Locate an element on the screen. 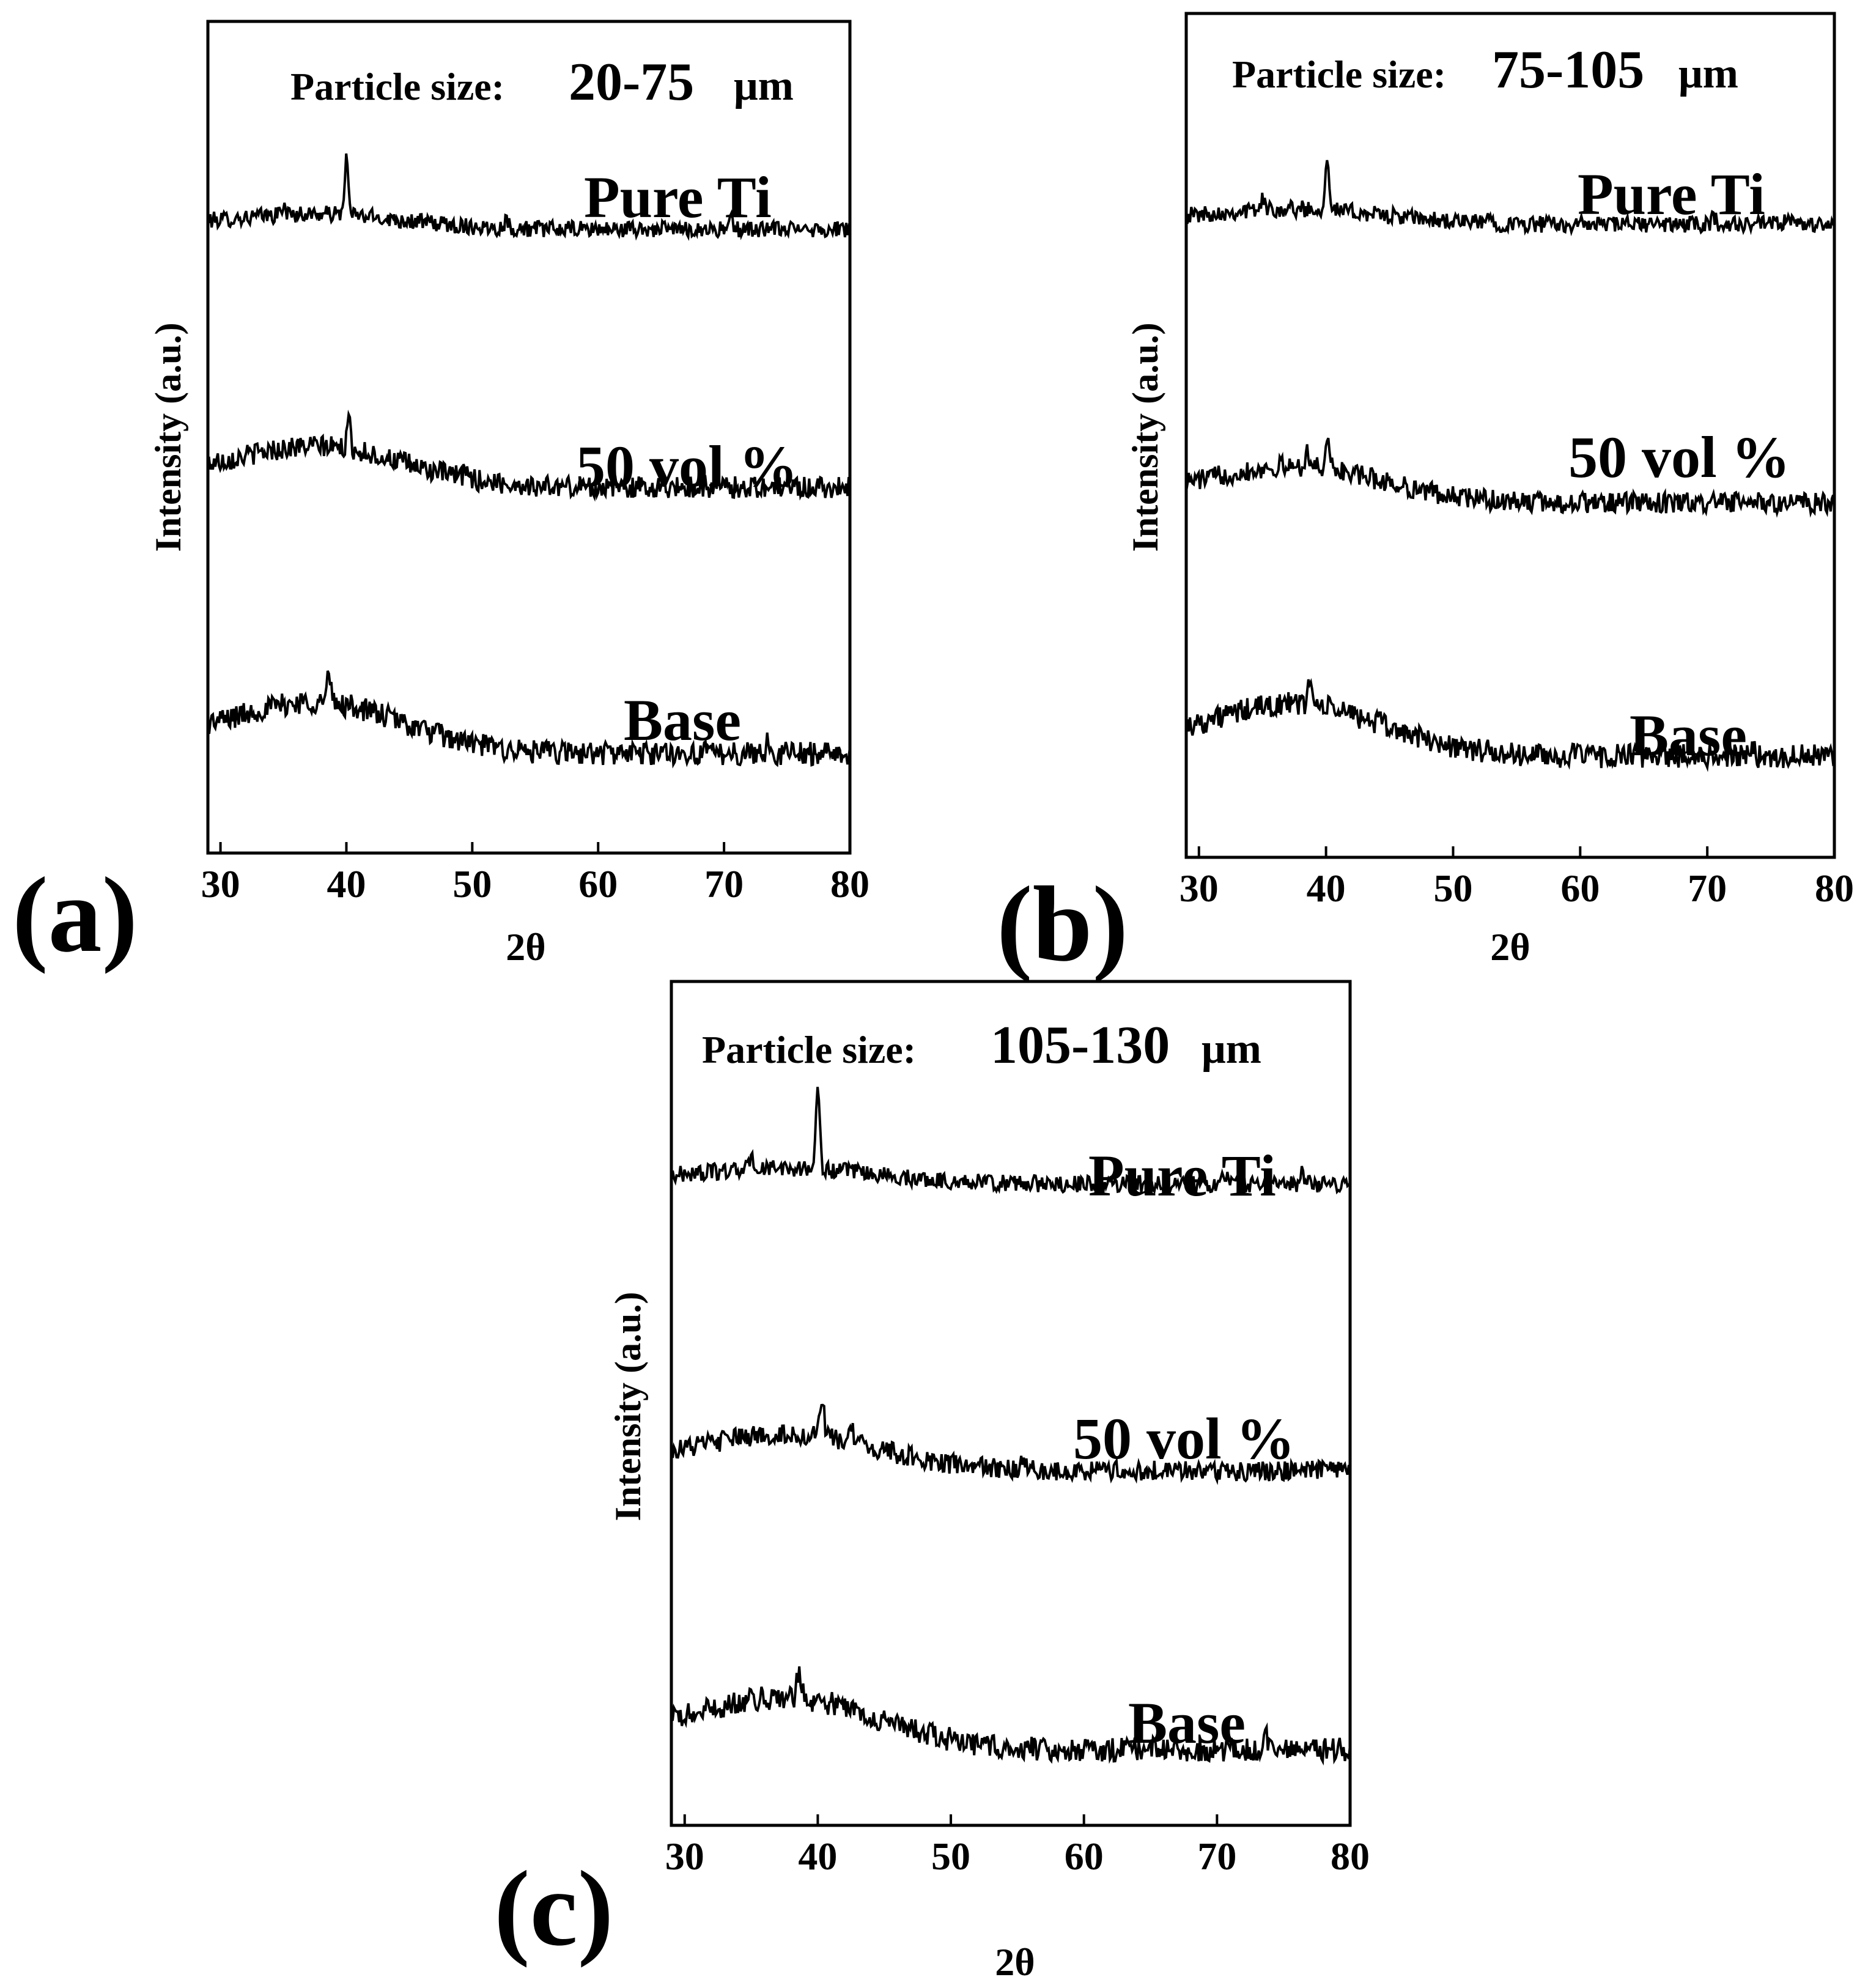  panel-c-xtick-label: 80 is located at coordinates (1350, 1856).